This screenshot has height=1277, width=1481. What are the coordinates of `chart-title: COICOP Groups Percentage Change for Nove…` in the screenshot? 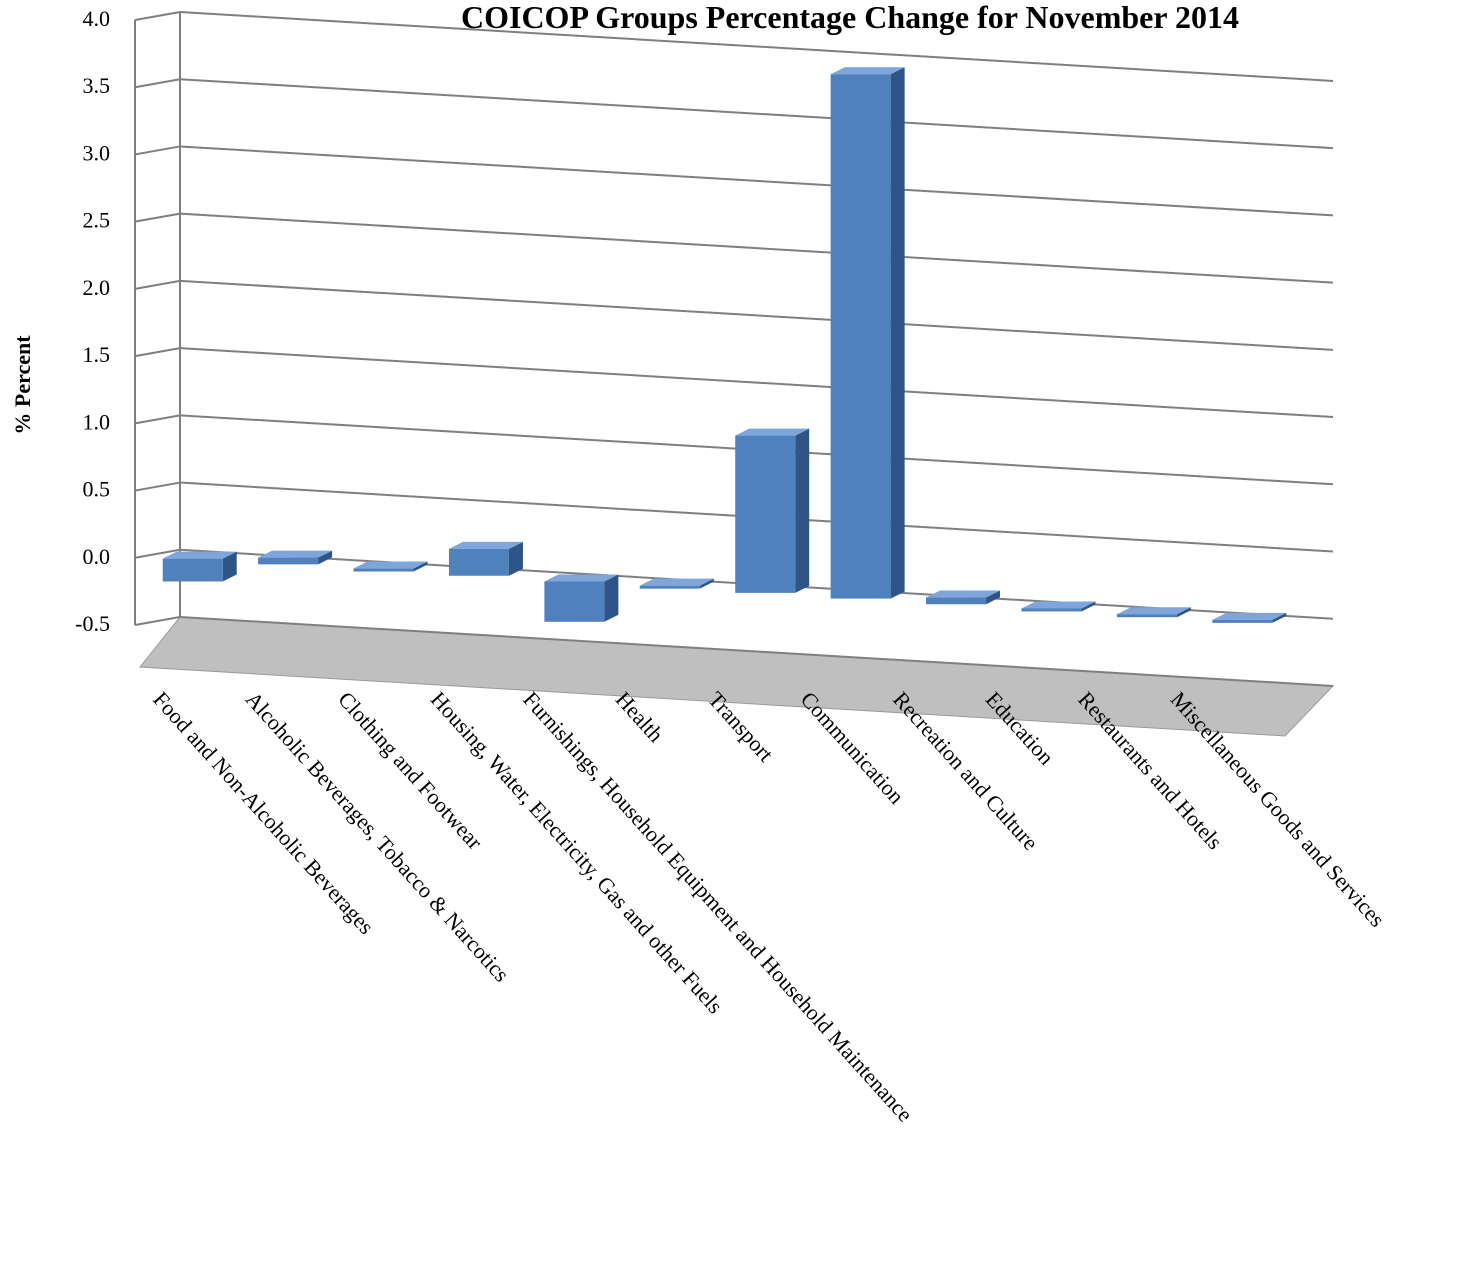 It's located at (850, 17).